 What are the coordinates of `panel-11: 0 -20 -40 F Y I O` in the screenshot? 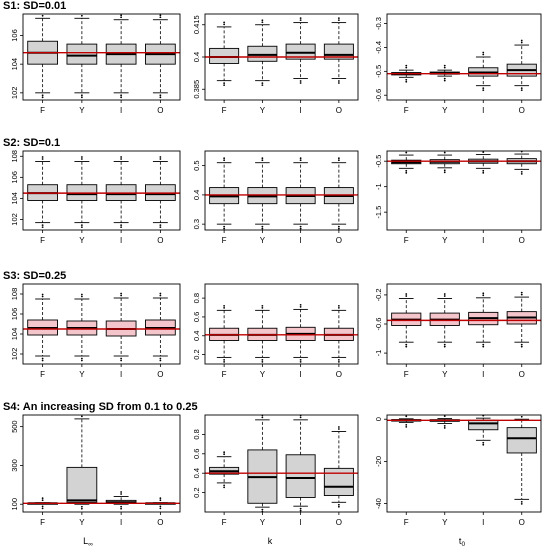 It's located at (458, 470).